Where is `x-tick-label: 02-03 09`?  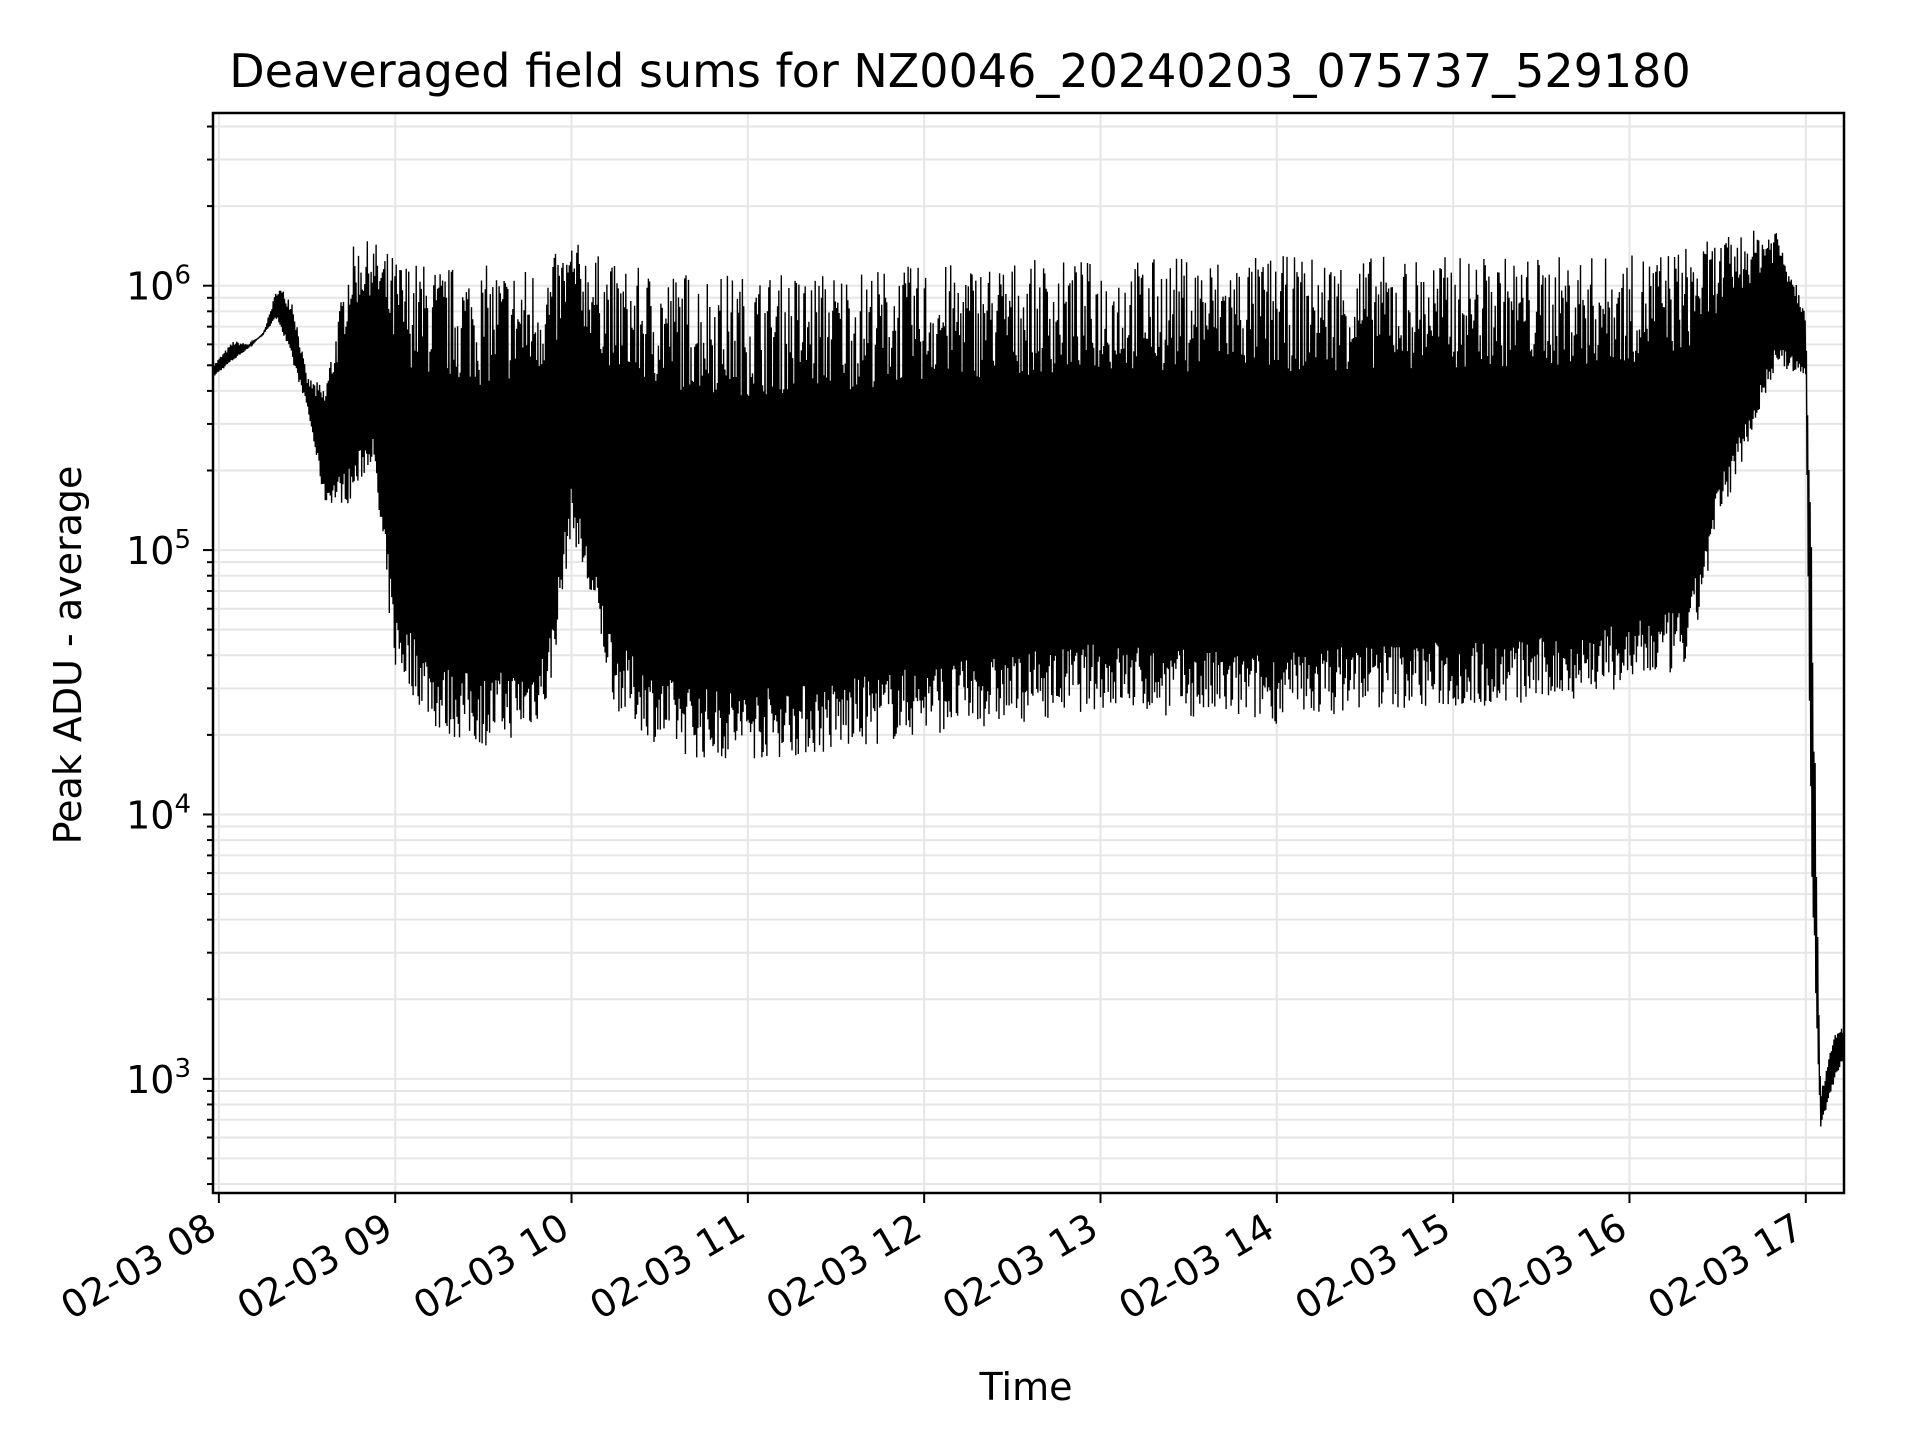
x-tick-label: 02-03 09 is located at coordinates (315, 1267).